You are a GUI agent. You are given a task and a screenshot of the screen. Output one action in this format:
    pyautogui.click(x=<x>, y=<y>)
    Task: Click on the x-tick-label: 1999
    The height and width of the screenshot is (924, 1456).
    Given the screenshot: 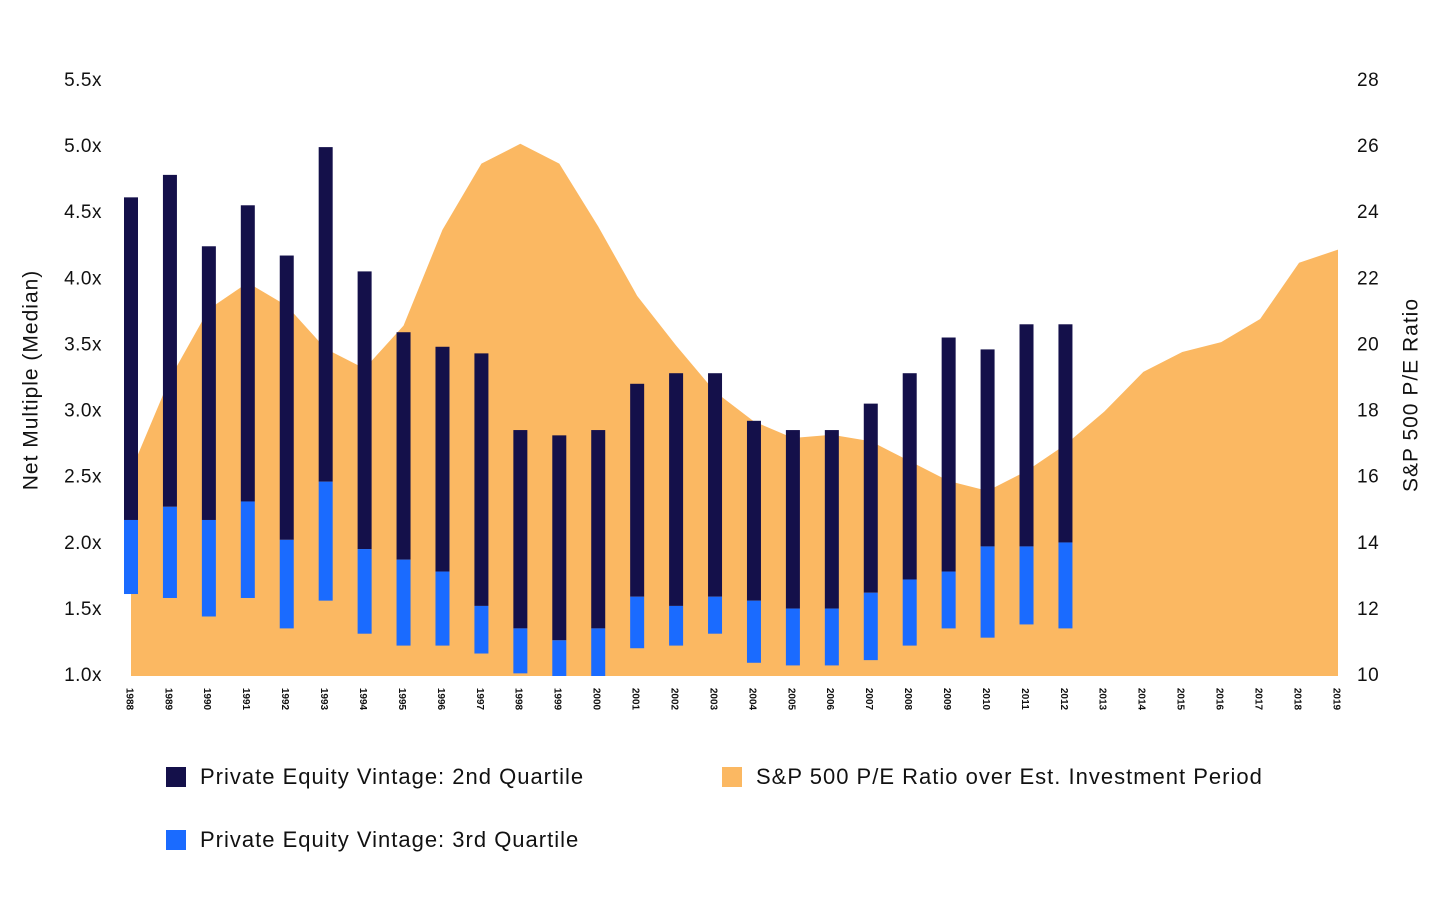 What is the action you would take?
    pyautogui.click(x=557, y=699)
    